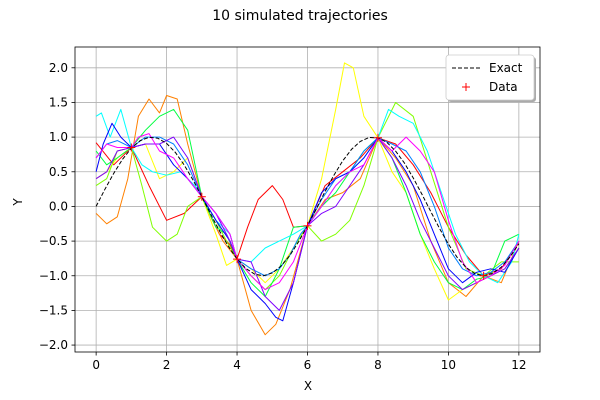 The width and height of the screenshot is (600, 400). What do you see at coordinates (53, 276) in the screenshot?
I see `y-tick-label: −1.0` at bounding box center [53, 276].